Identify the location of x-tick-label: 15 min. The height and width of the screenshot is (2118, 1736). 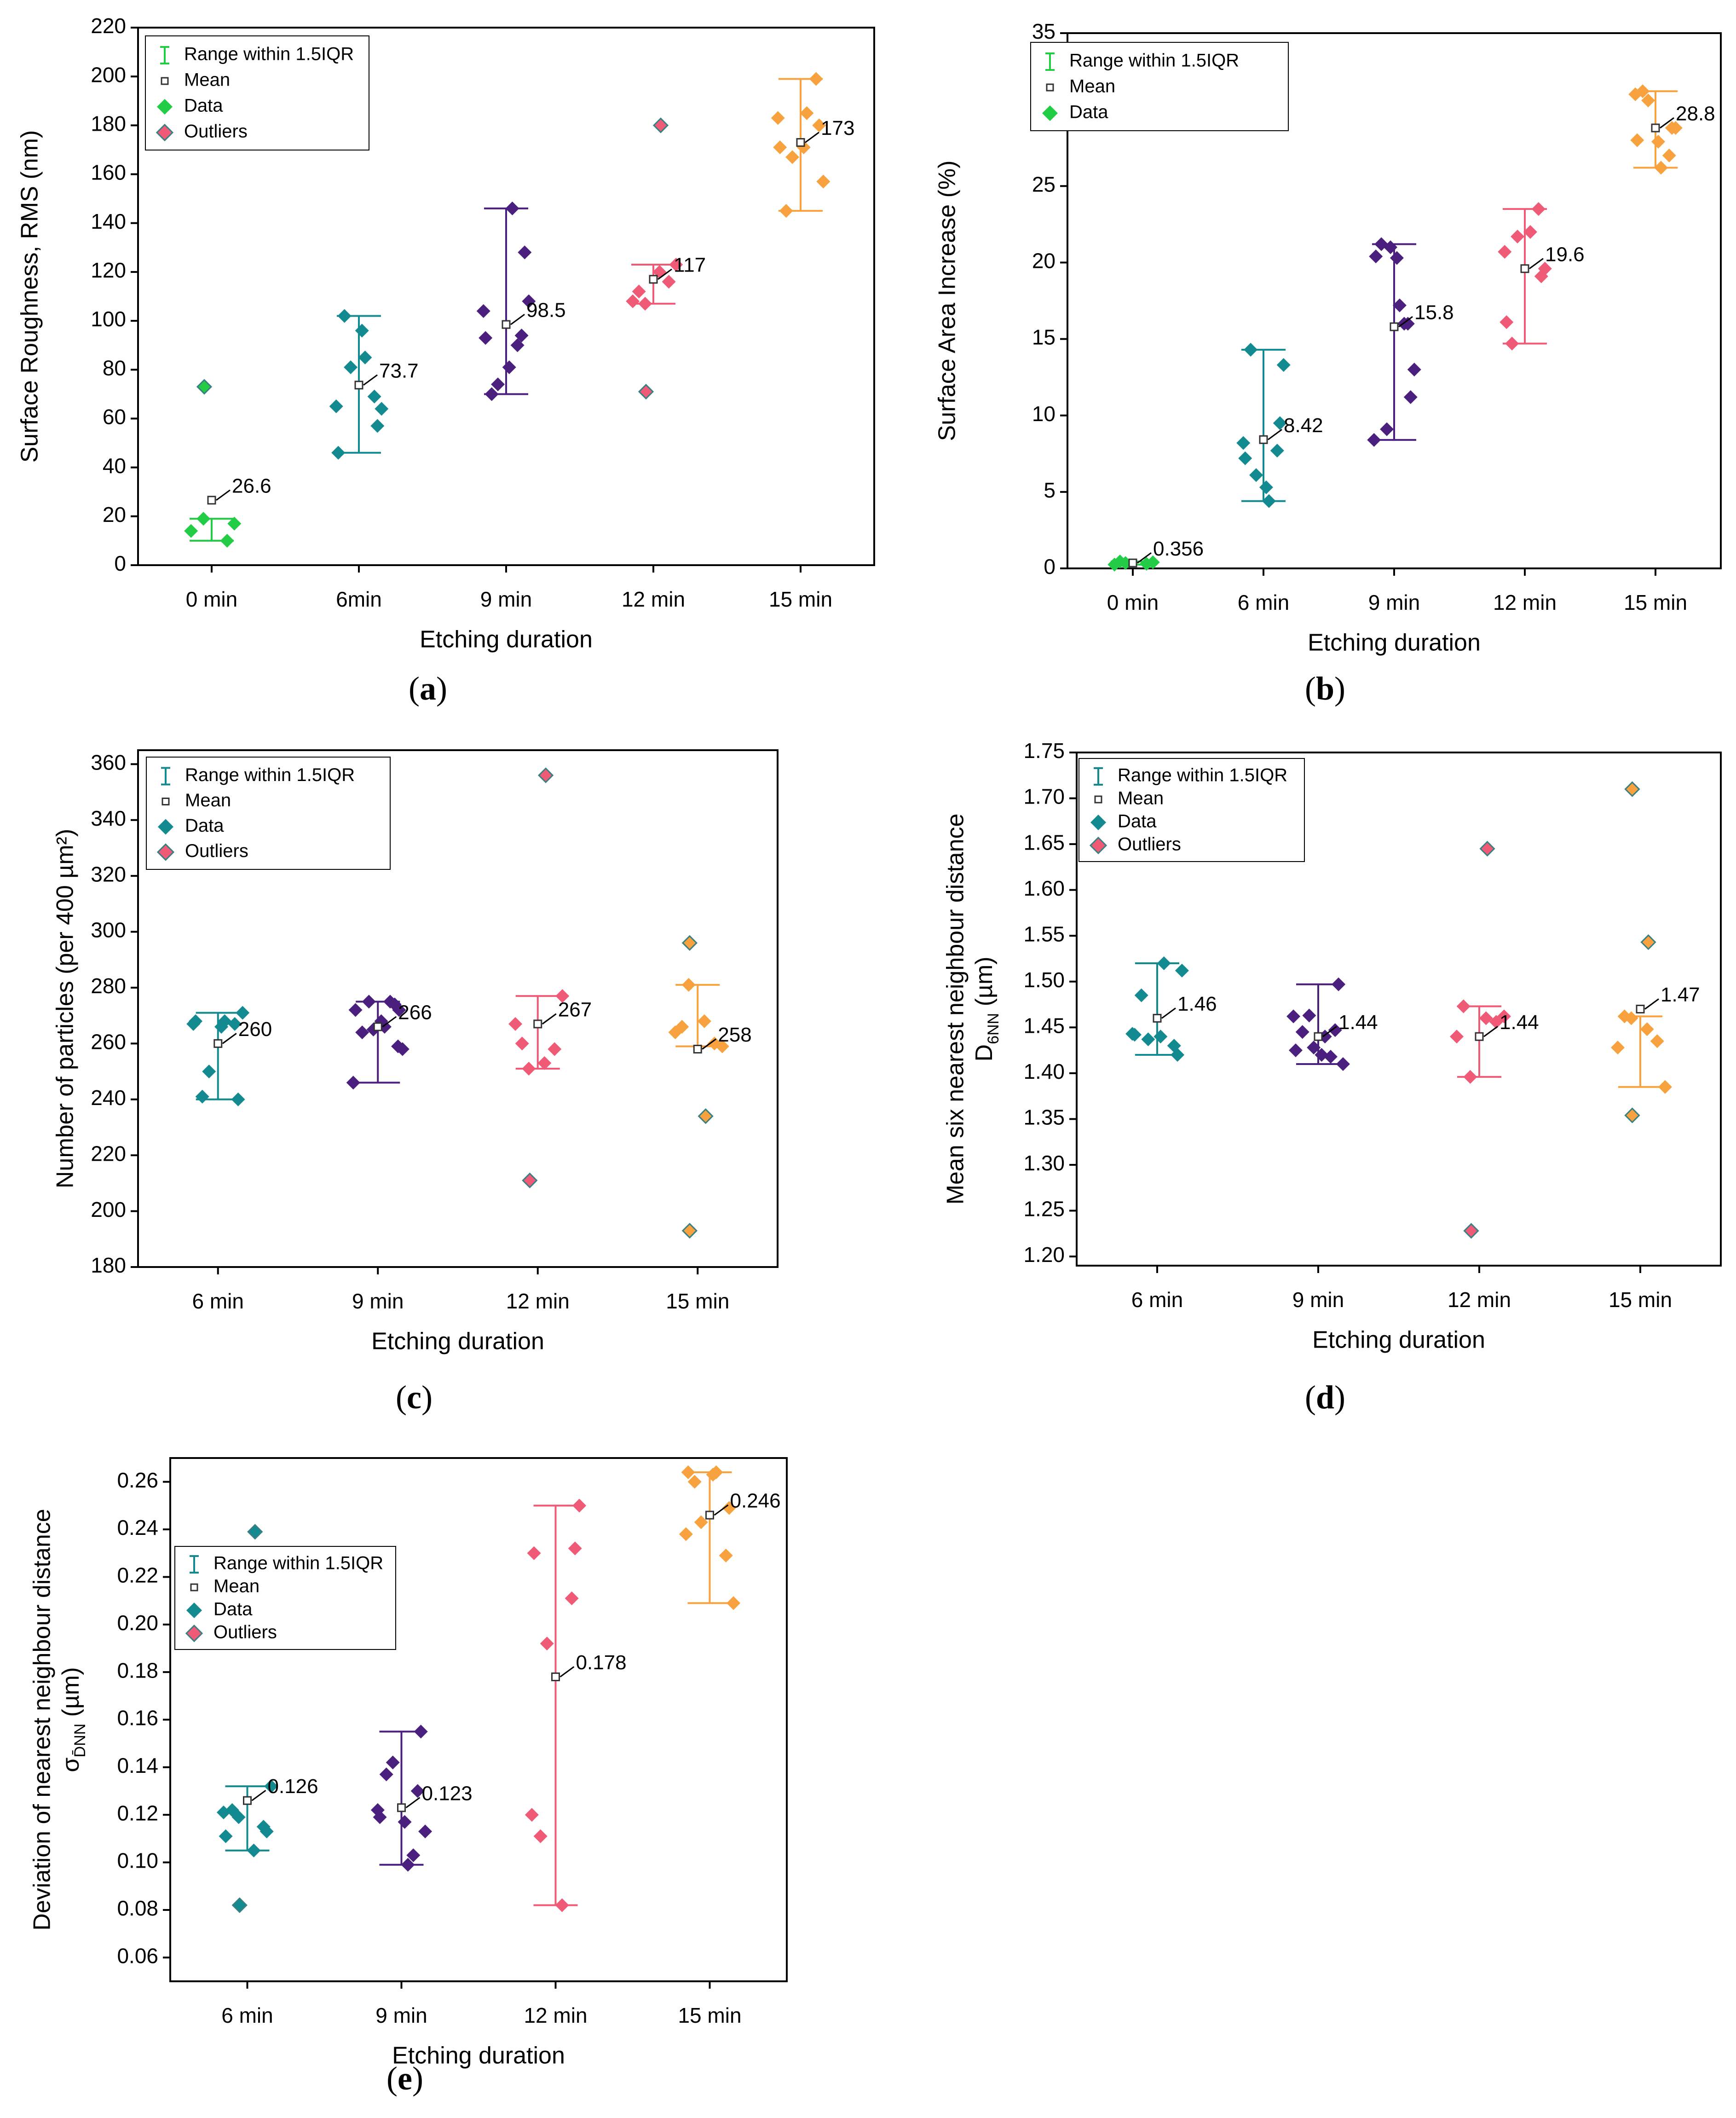
(1640, 1300).